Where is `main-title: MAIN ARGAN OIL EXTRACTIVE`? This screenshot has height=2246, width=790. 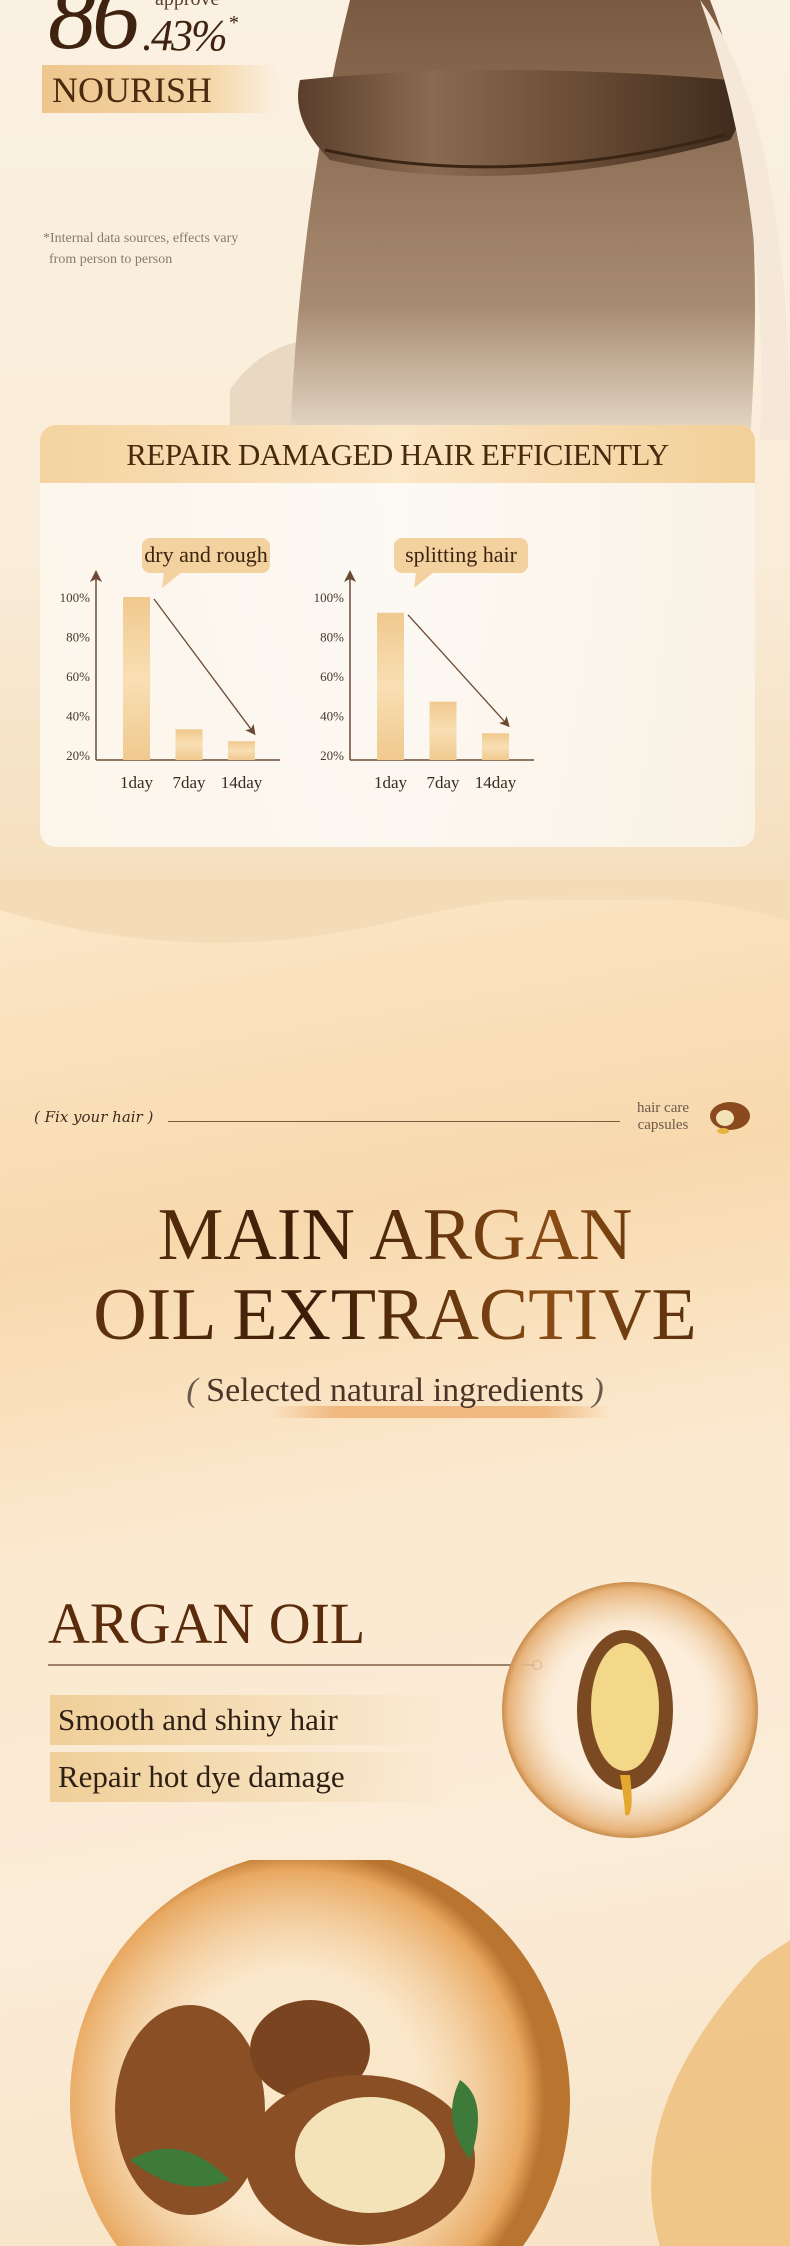 main-title: MAIN ARGAN OIL EXTRACTIVE is located at coordinates (395, 1275).